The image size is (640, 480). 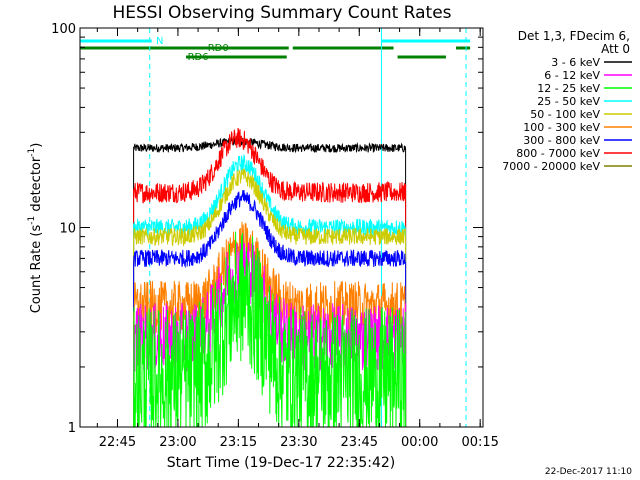 I want to click on x-tick-label: 23:00, so click(x=177, y=442).